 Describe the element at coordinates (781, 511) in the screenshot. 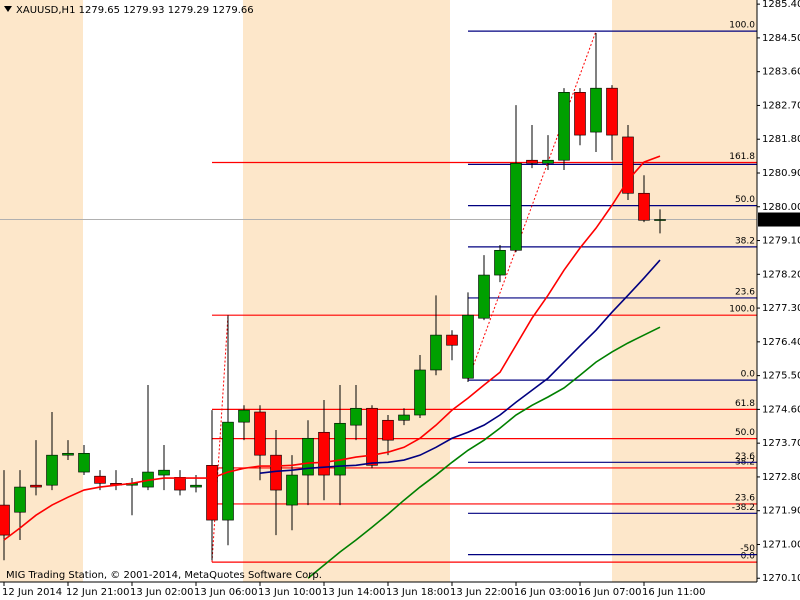

I see `y-tick-label: 1271.90` at that location.